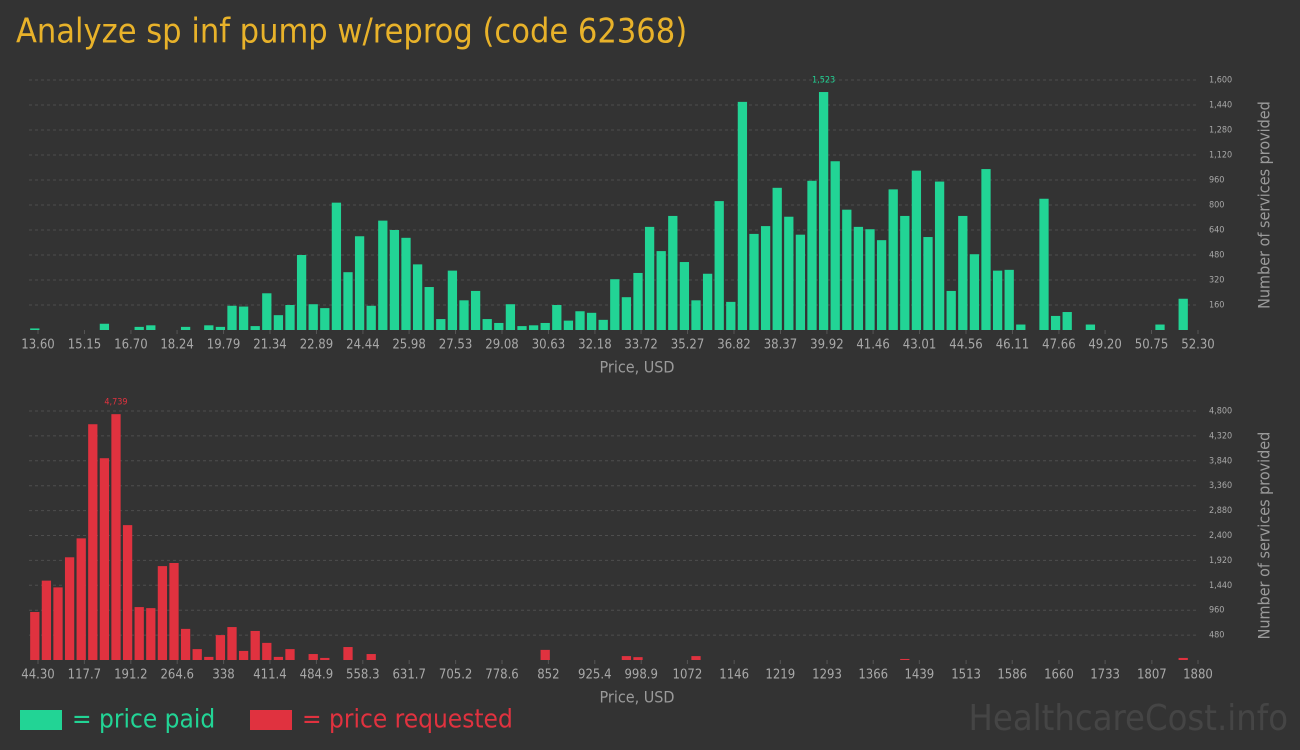  I want to click on x-tick-label: 1807, so click(1152, 675).